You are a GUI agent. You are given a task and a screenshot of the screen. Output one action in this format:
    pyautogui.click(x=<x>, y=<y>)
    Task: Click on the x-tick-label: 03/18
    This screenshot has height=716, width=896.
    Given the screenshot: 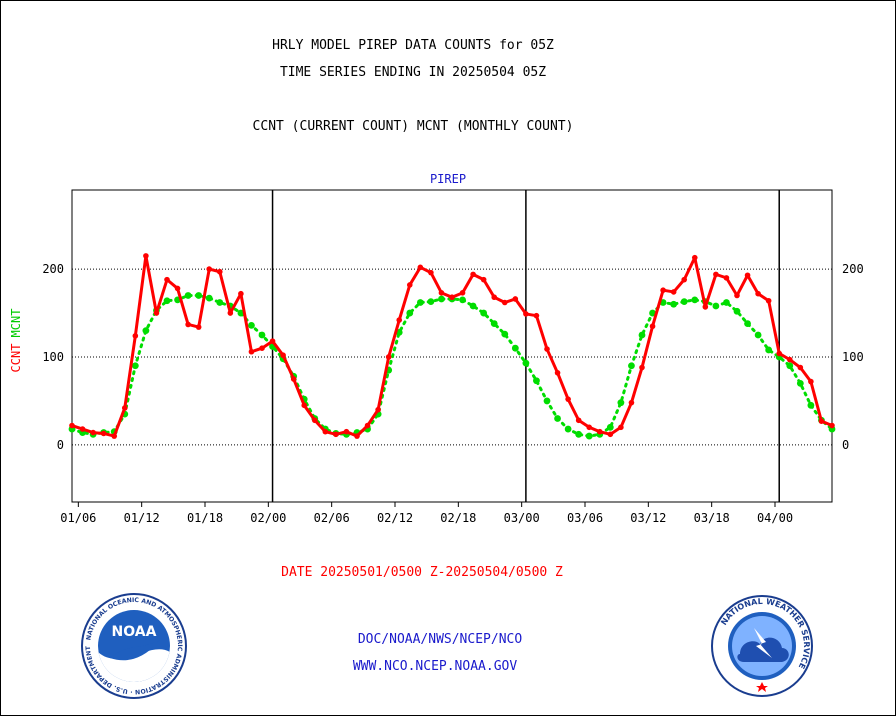 What is the action you would take?
    pyautogui.click(x=712, y=518)
    